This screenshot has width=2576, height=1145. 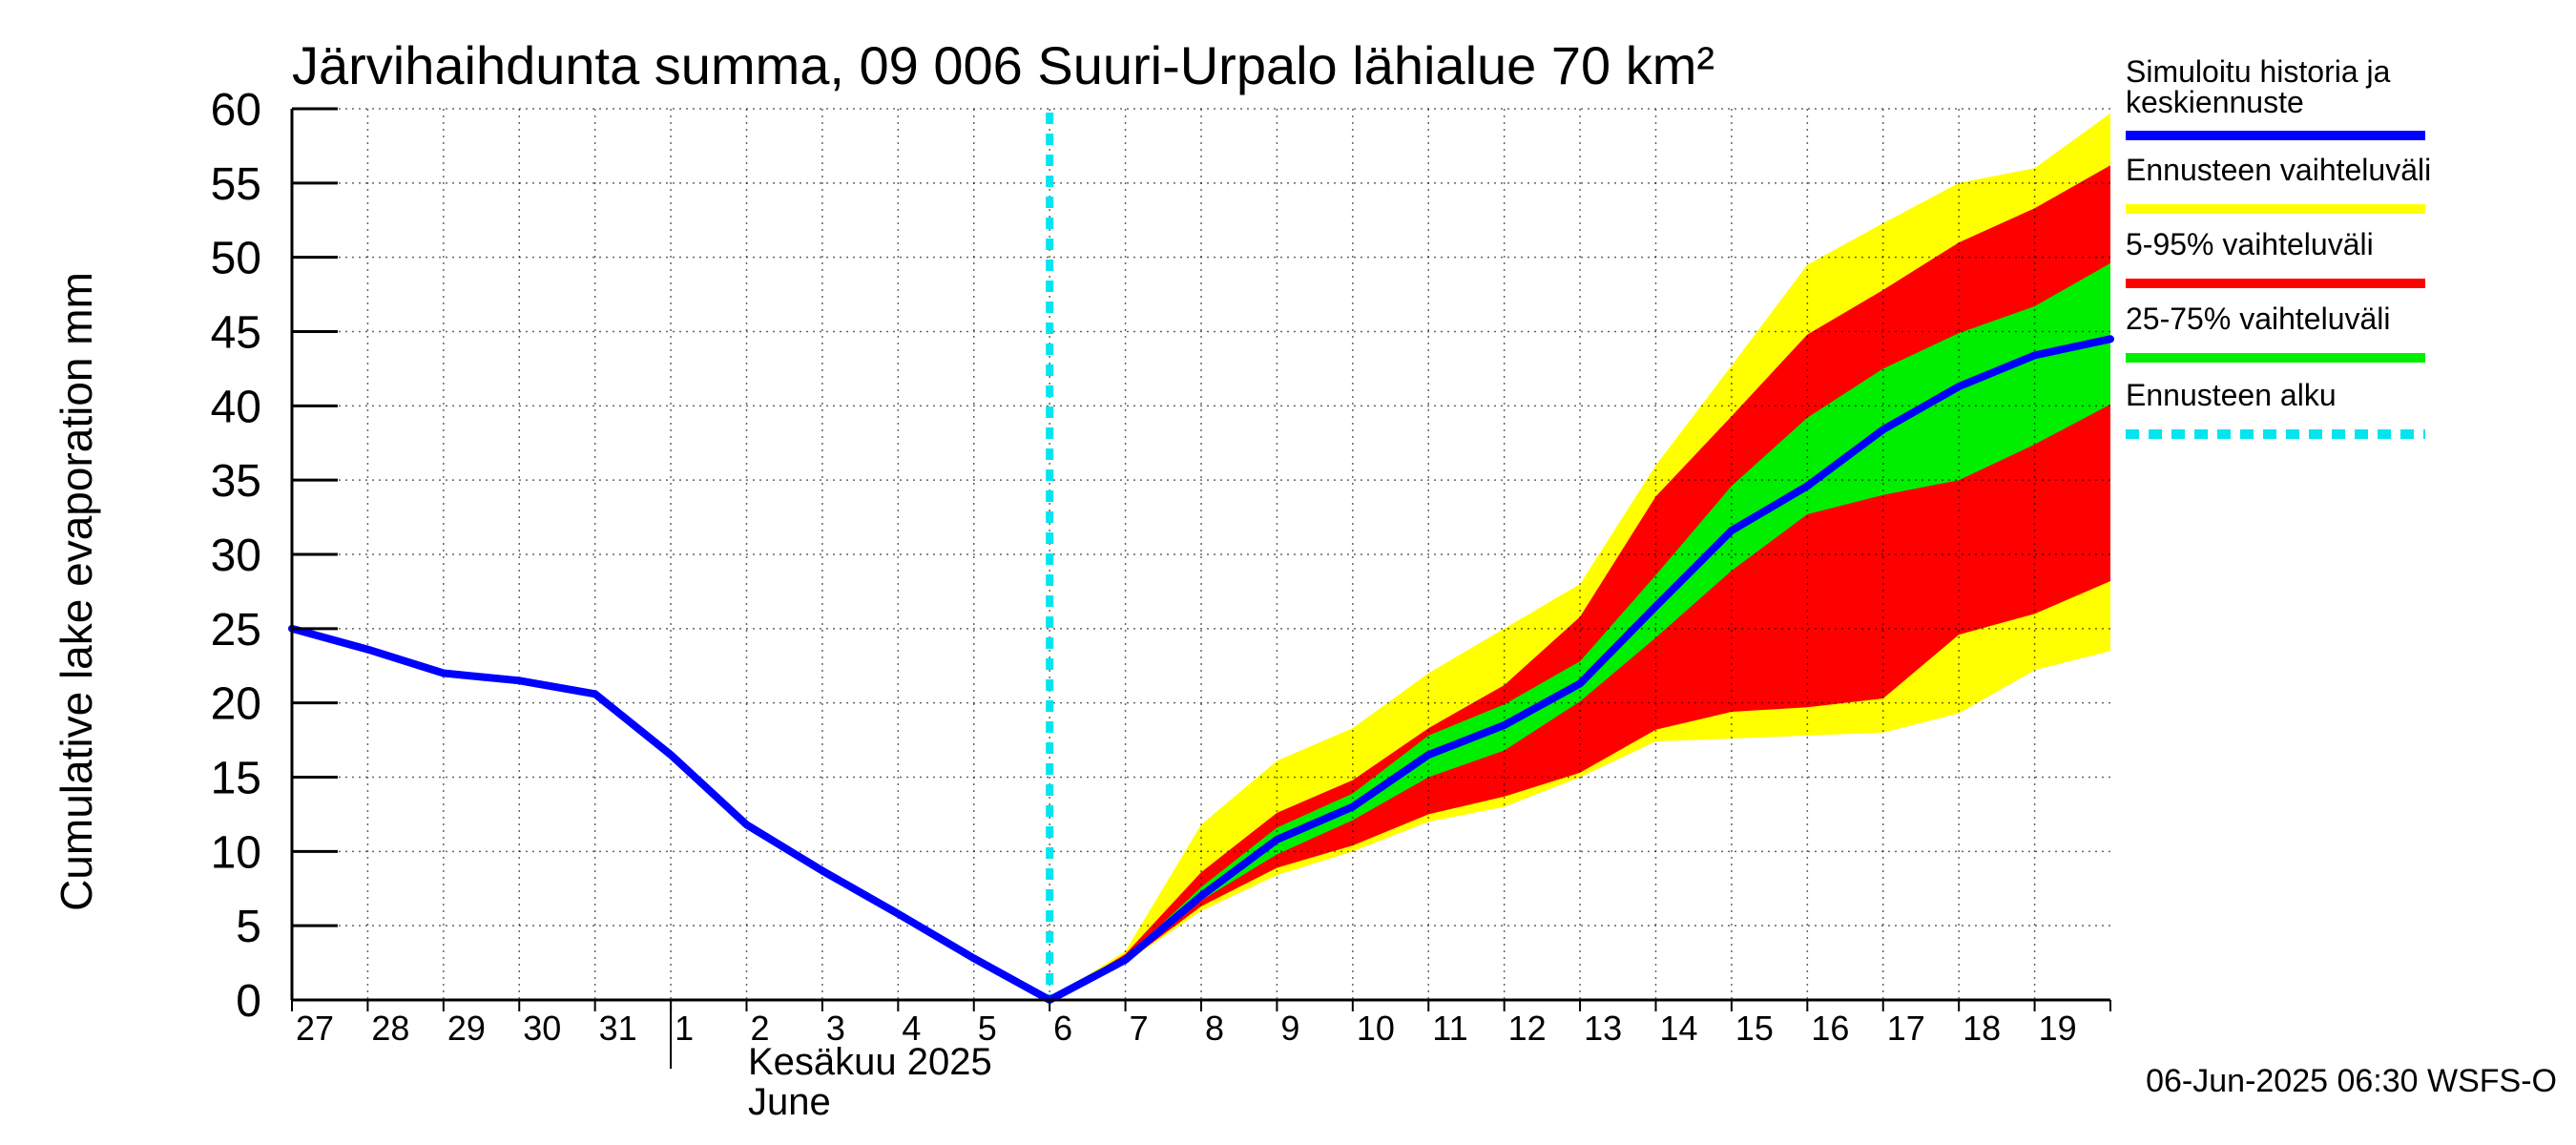 I want to click on x-tick-label-27: 27, so click(x=315, y=1029).